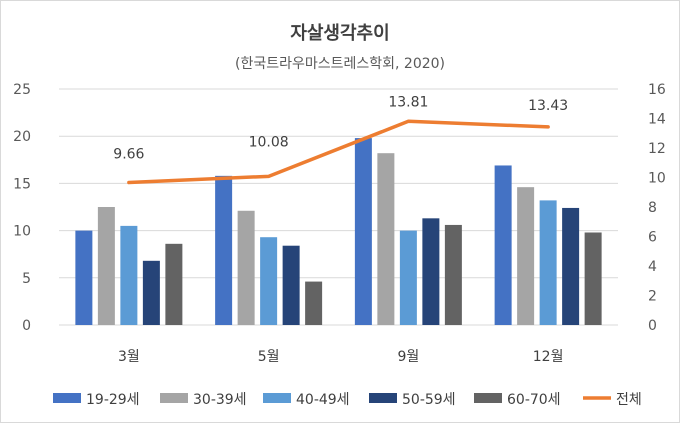  Describe the element at coordinates (22, 184) in the screenshot. I see `y-left-tick-label: 15` at that location.